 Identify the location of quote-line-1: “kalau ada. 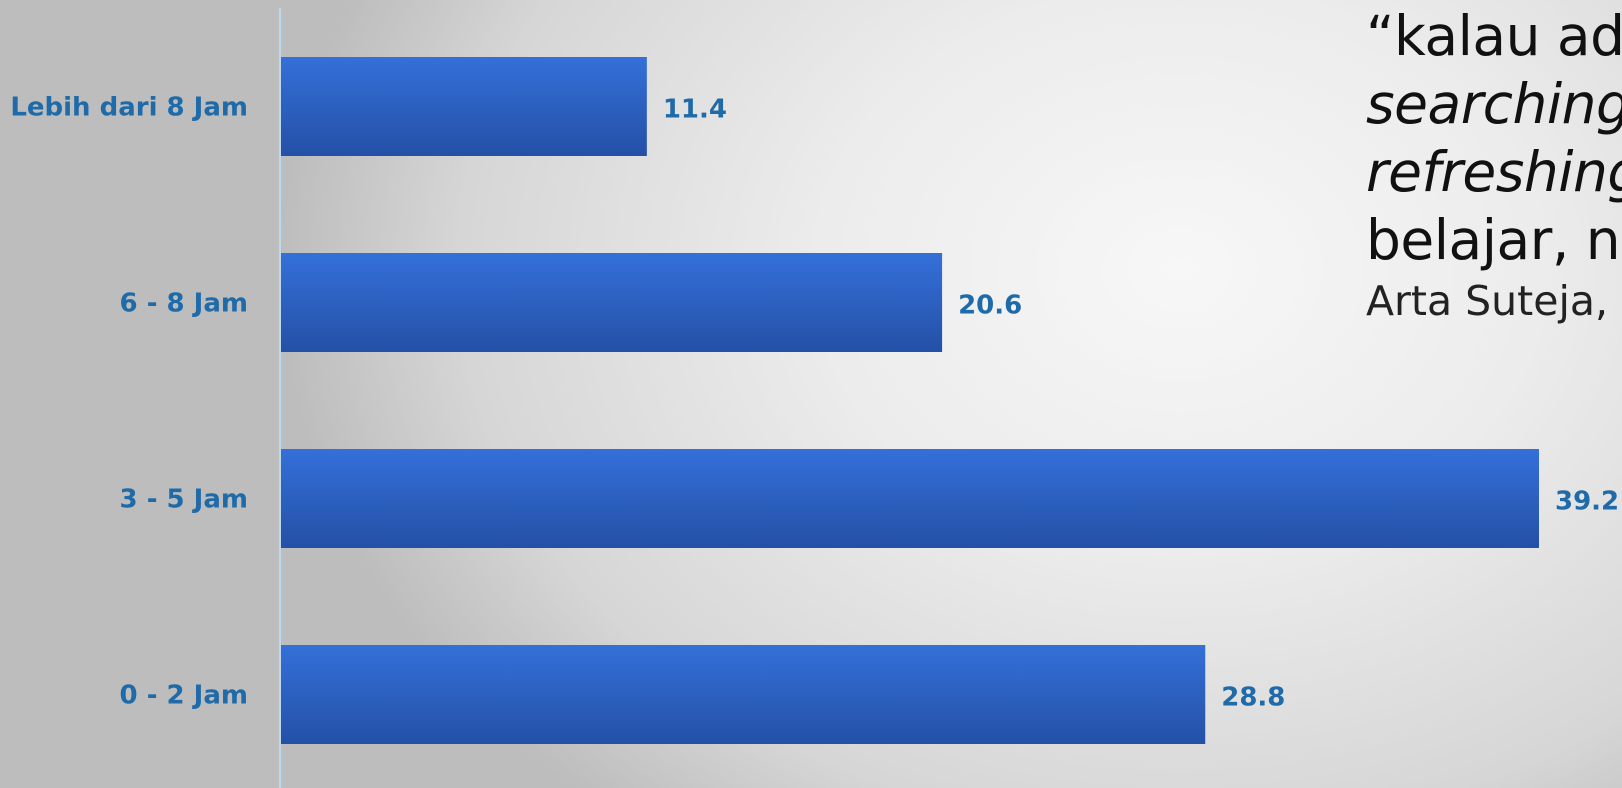
(1494, 36).